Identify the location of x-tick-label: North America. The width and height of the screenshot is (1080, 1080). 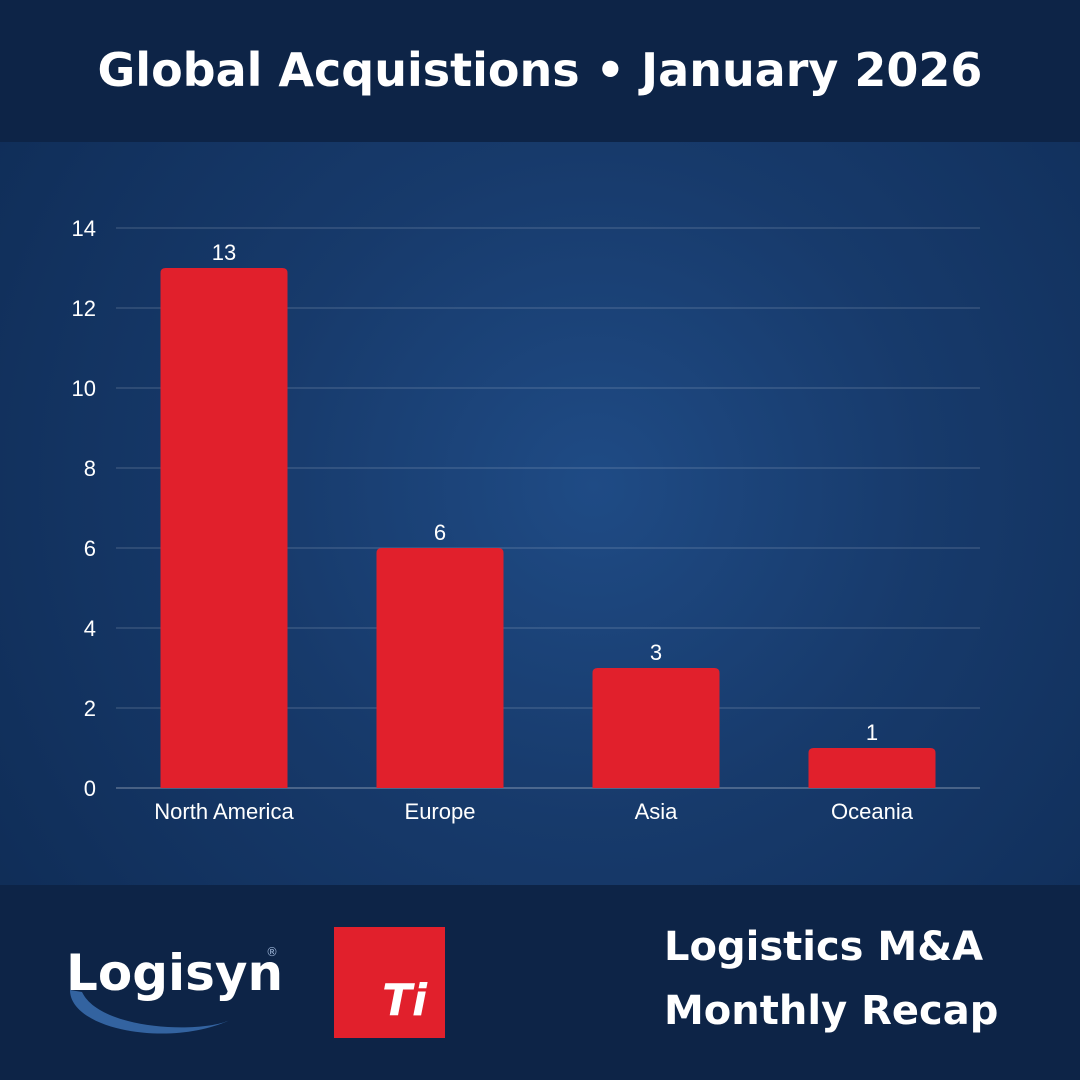
(224, 811).